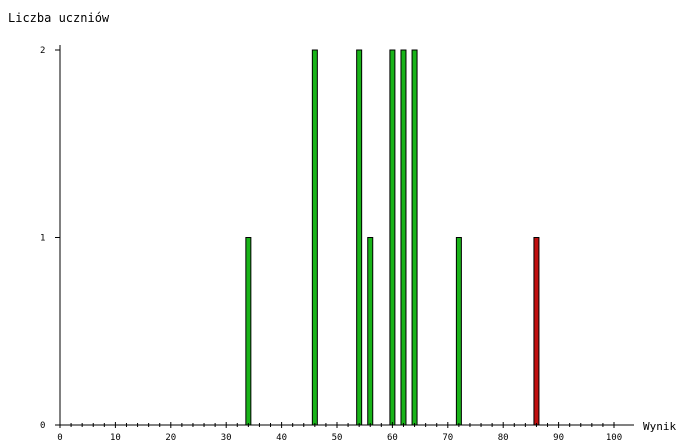  What do you see at coordinates (337, 437) in the screenshot?
I see `x-tick-label: 50` at bounding box center [337, 437].